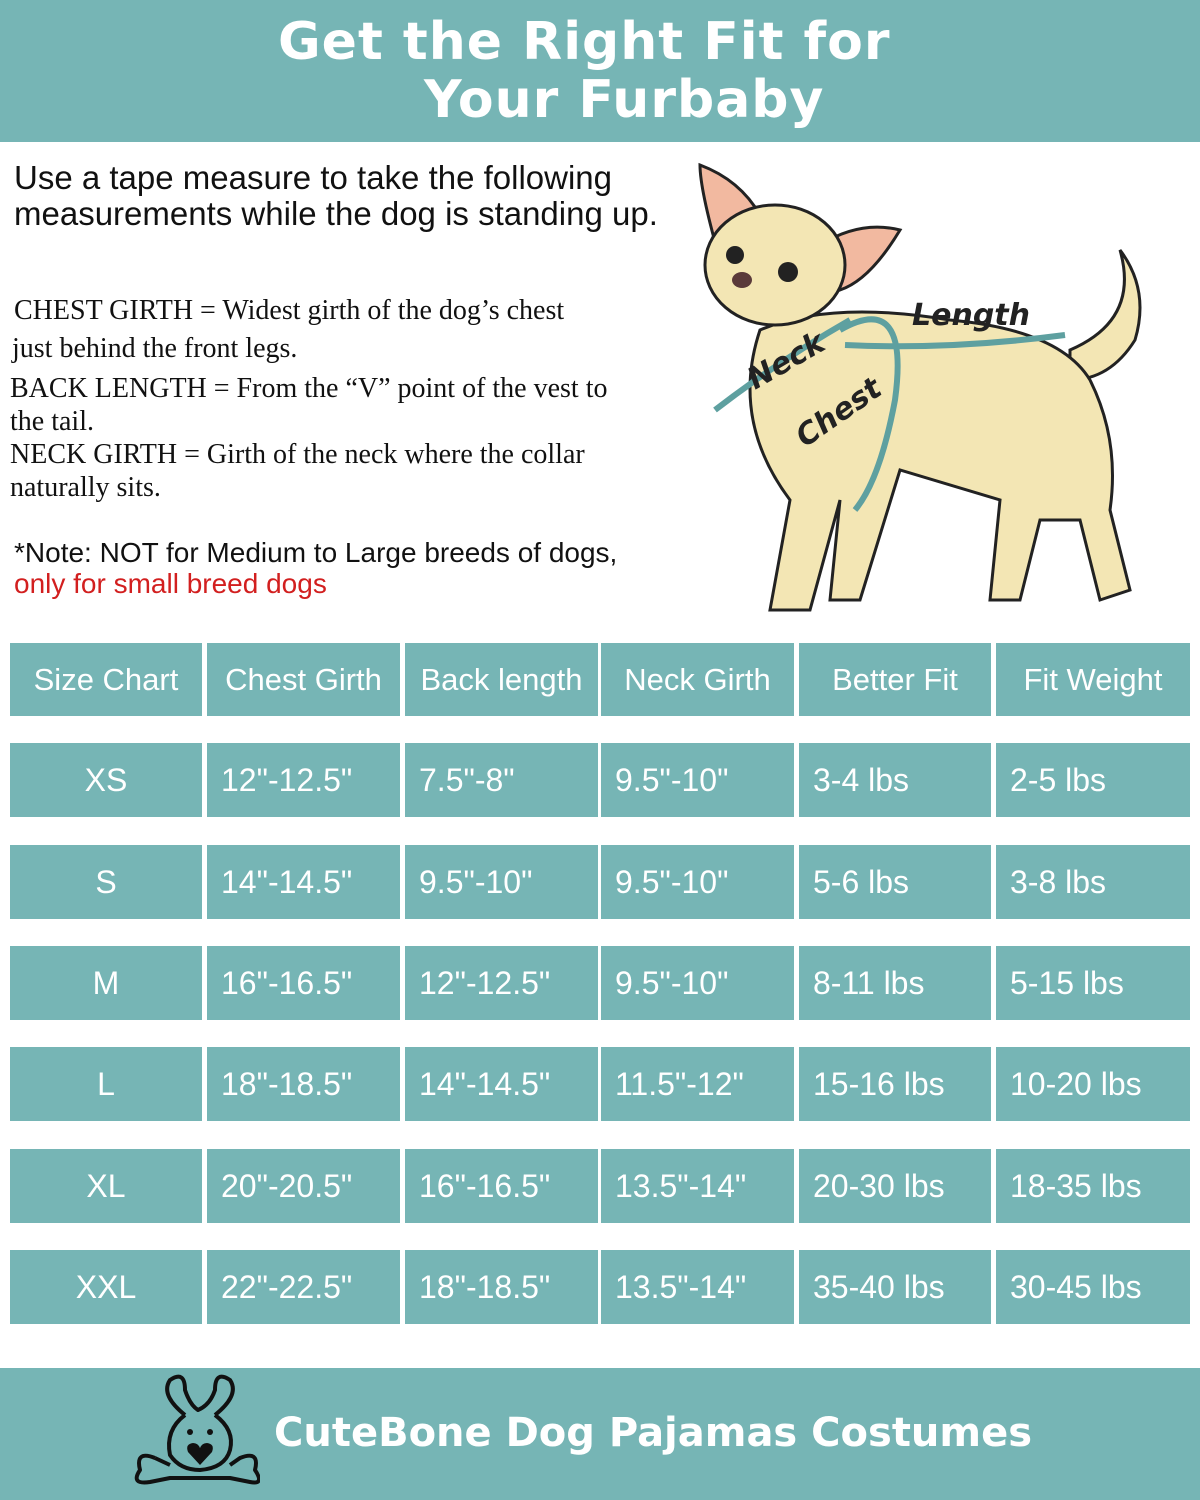 The image size is (1200, 1500). I want to click on cell-back-length: 16"-16.5", so click(501, 1186).